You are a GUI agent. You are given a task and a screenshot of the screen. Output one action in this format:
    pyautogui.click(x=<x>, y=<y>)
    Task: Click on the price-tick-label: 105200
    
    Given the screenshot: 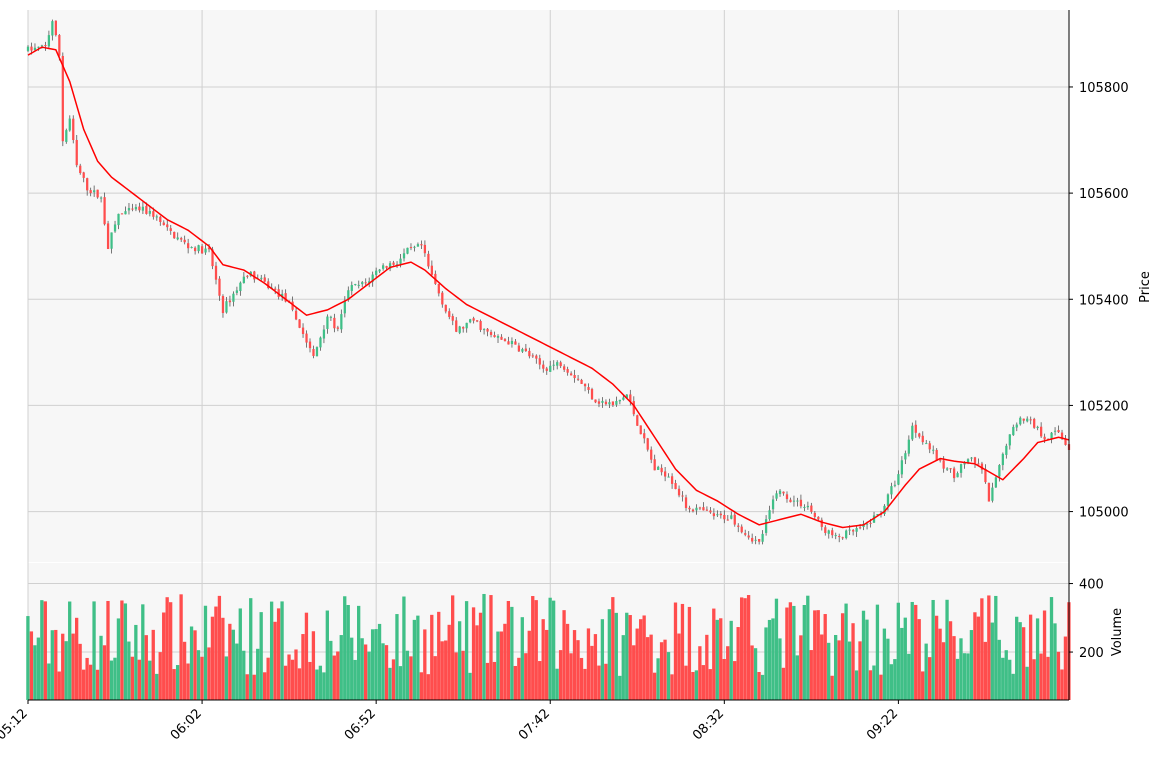 What is the action you would take?
    pyautogui.click(x=1104, y=406)
    